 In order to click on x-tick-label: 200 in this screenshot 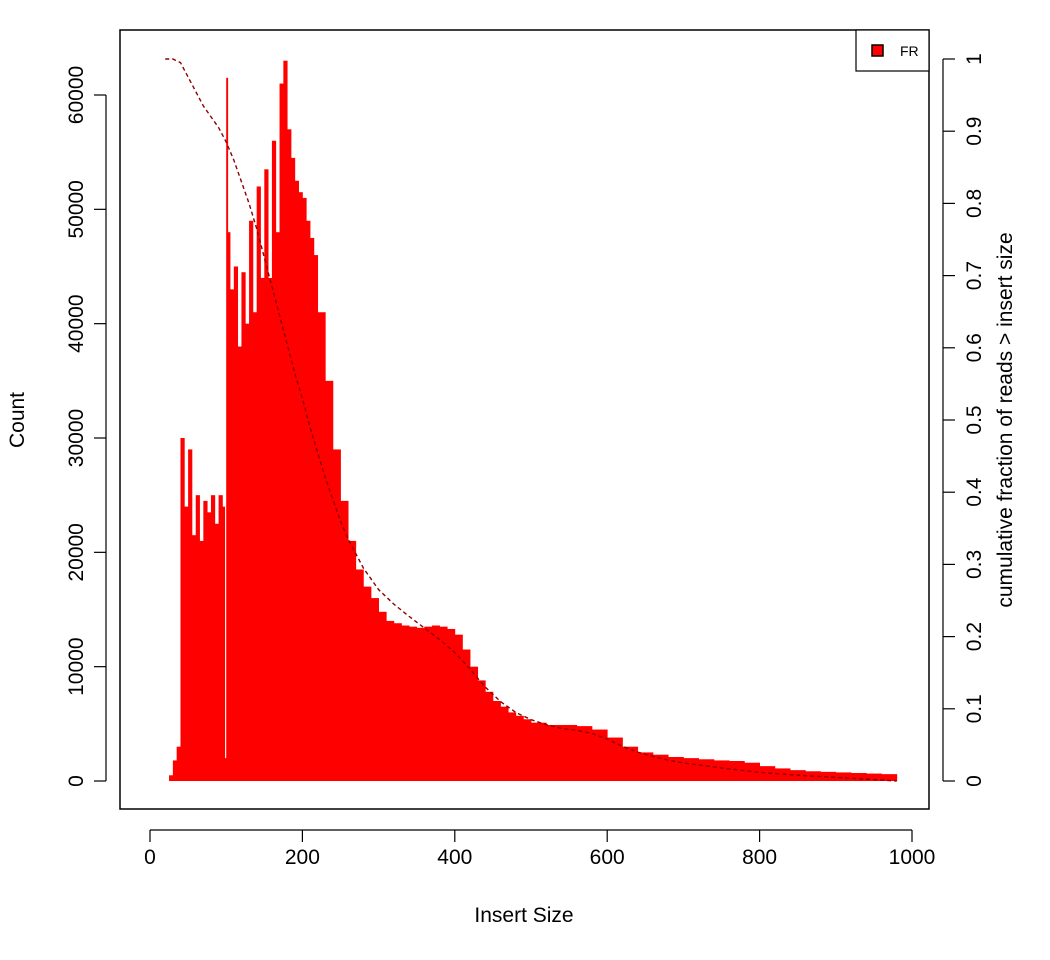, I will do `click(302, 857)`.